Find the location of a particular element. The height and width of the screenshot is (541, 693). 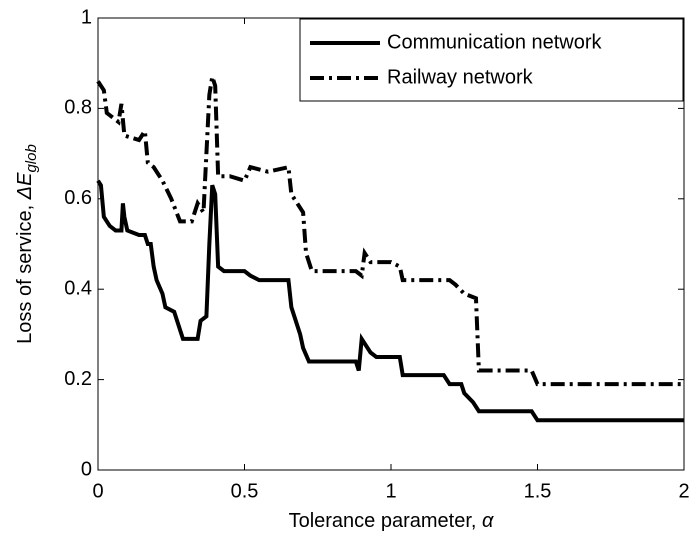

x-tick-label: 2 is located at coordinates (683, 491).